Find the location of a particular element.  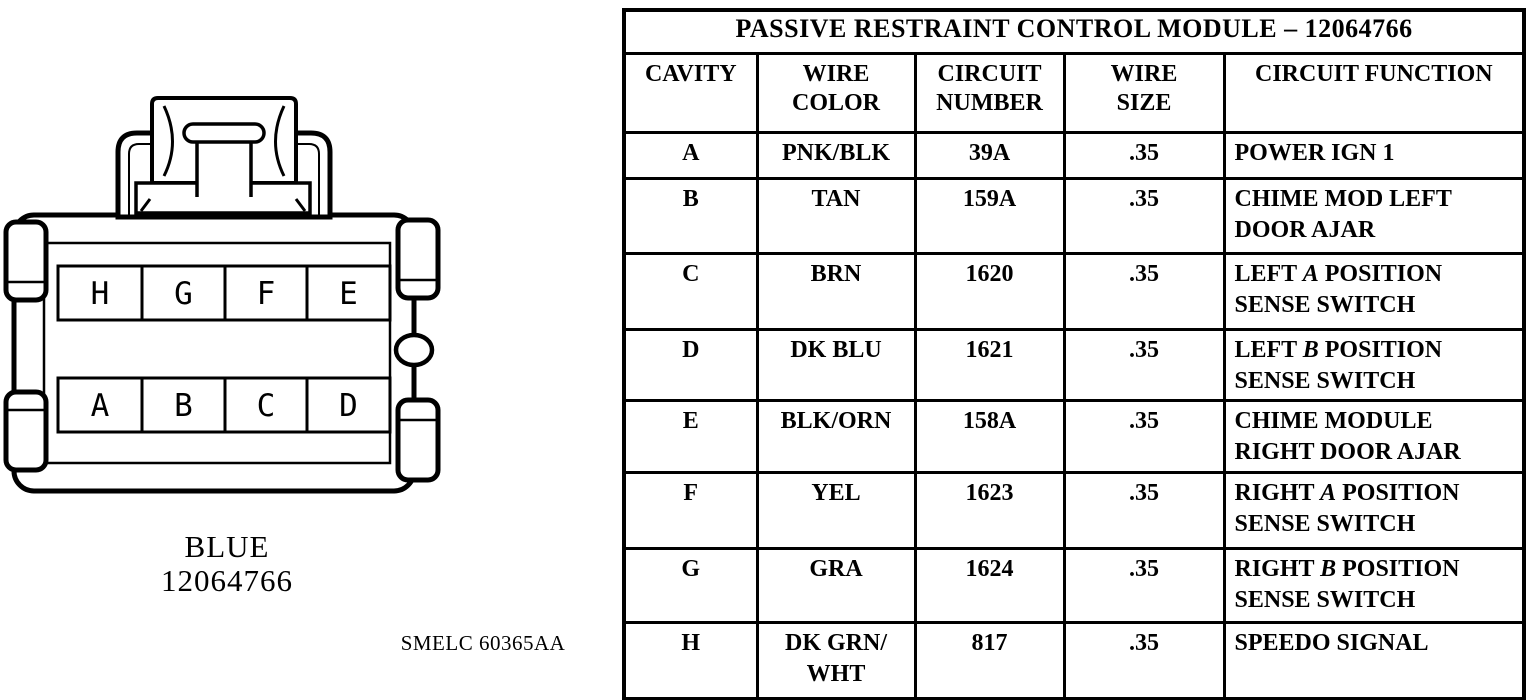

column-header-cavity: CAVITY is located at coordinates (690, 93).